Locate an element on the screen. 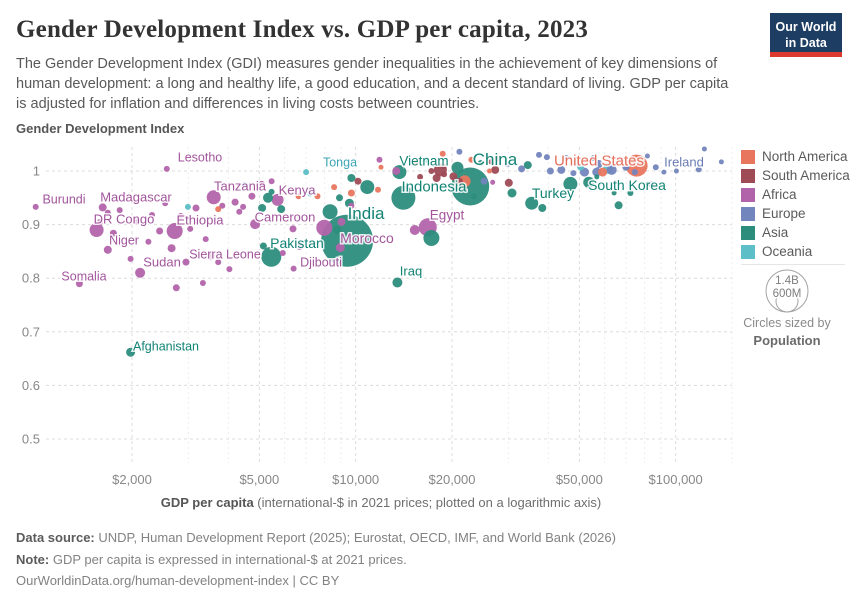 This screenshot has width=850, height=600. legend-item-europe: Europe is located at coordinates (795, 213).